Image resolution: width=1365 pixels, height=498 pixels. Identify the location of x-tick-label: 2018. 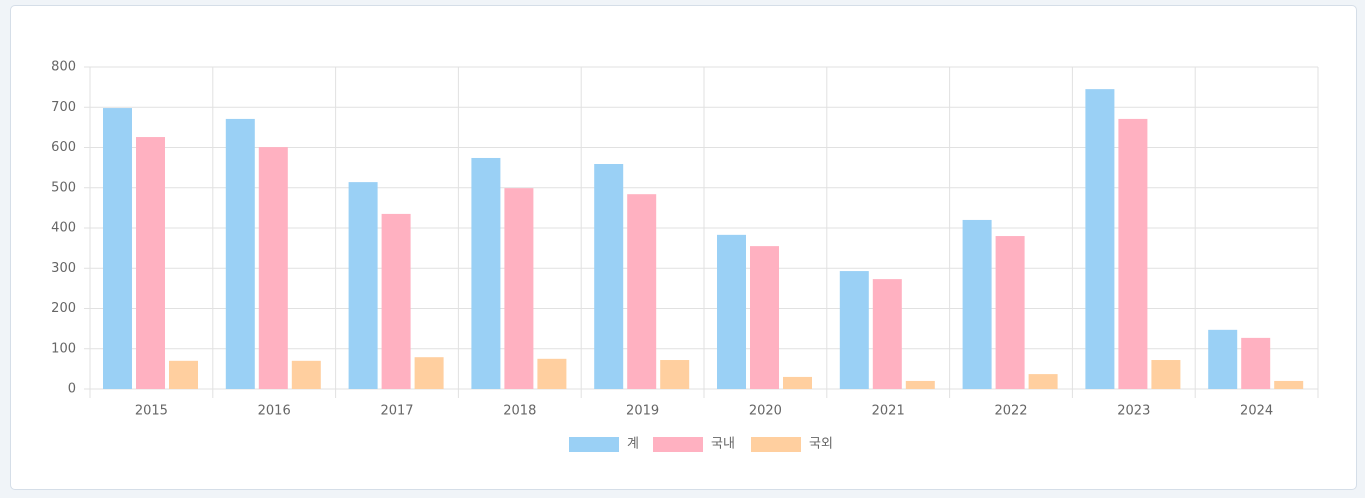
(519, 411).